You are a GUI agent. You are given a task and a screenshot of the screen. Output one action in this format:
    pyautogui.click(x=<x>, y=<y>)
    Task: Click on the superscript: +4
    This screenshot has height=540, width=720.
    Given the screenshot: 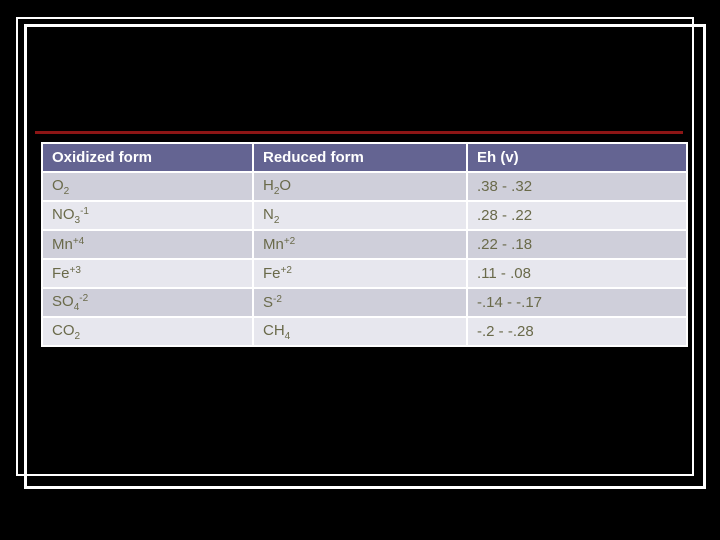 What is the action you would take?
    pyautogui.click(x=78, y=241)
    